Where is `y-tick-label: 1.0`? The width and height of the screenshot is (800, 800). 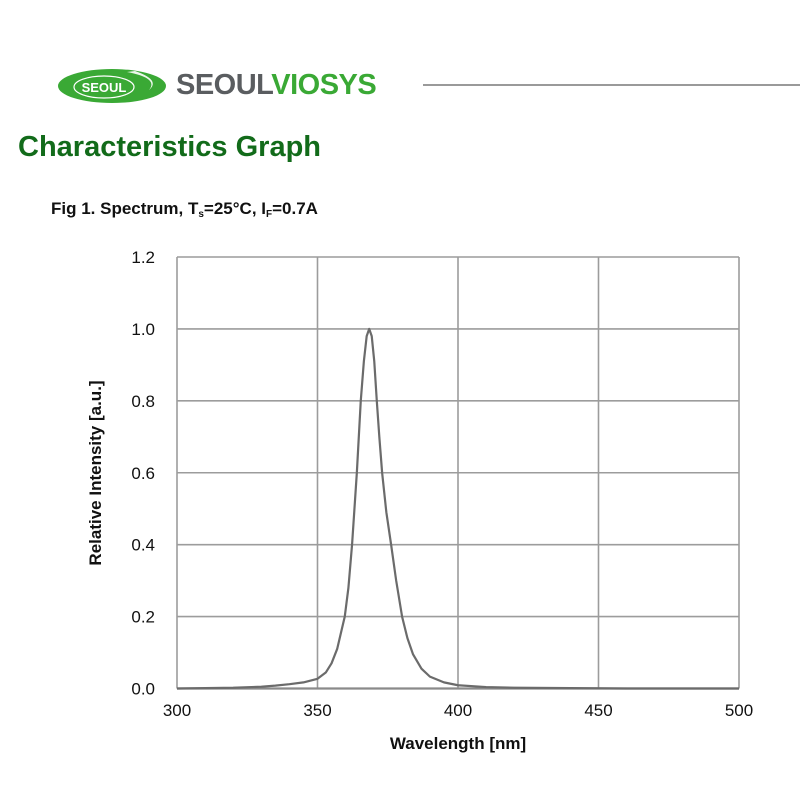 y-tick-label: 1.0 is located at coordinates (143, 329).